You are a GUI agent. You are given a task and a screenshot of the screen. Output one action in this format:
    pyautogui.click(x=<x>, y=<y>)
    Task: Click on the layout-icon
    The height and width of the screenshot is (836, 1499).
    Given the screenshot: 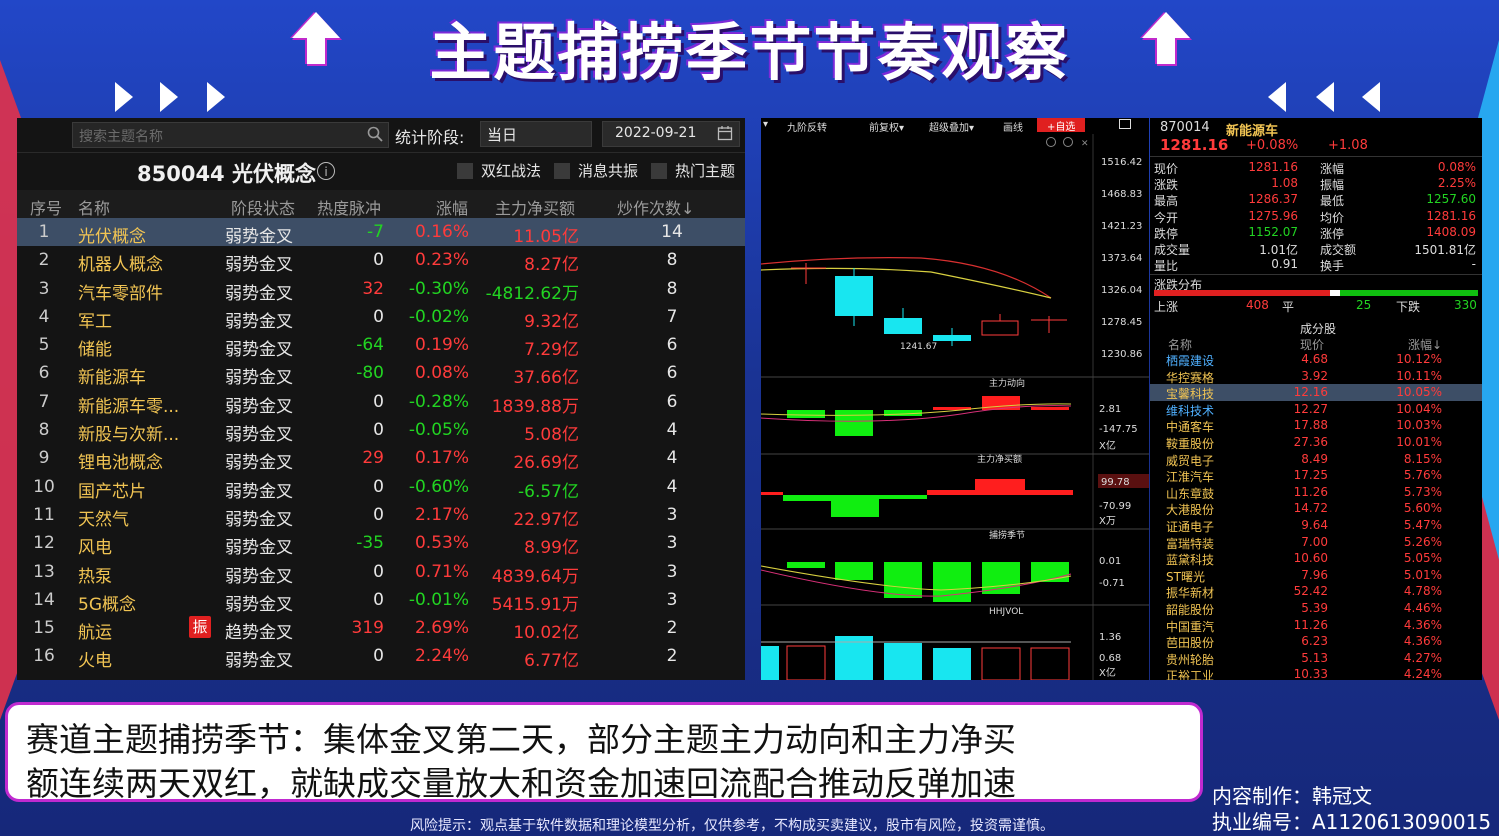 What is the action you would take?
    pyautogui.click(x=1125, y=124)
    